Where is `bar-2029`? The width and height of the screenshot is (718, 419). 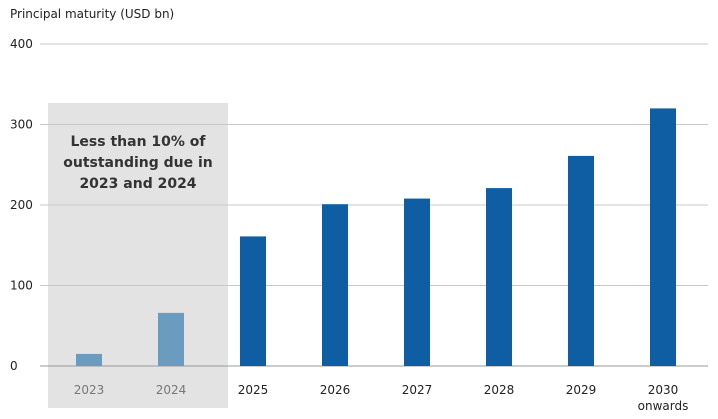
bar-2029 is located at coordinates (581, 260).